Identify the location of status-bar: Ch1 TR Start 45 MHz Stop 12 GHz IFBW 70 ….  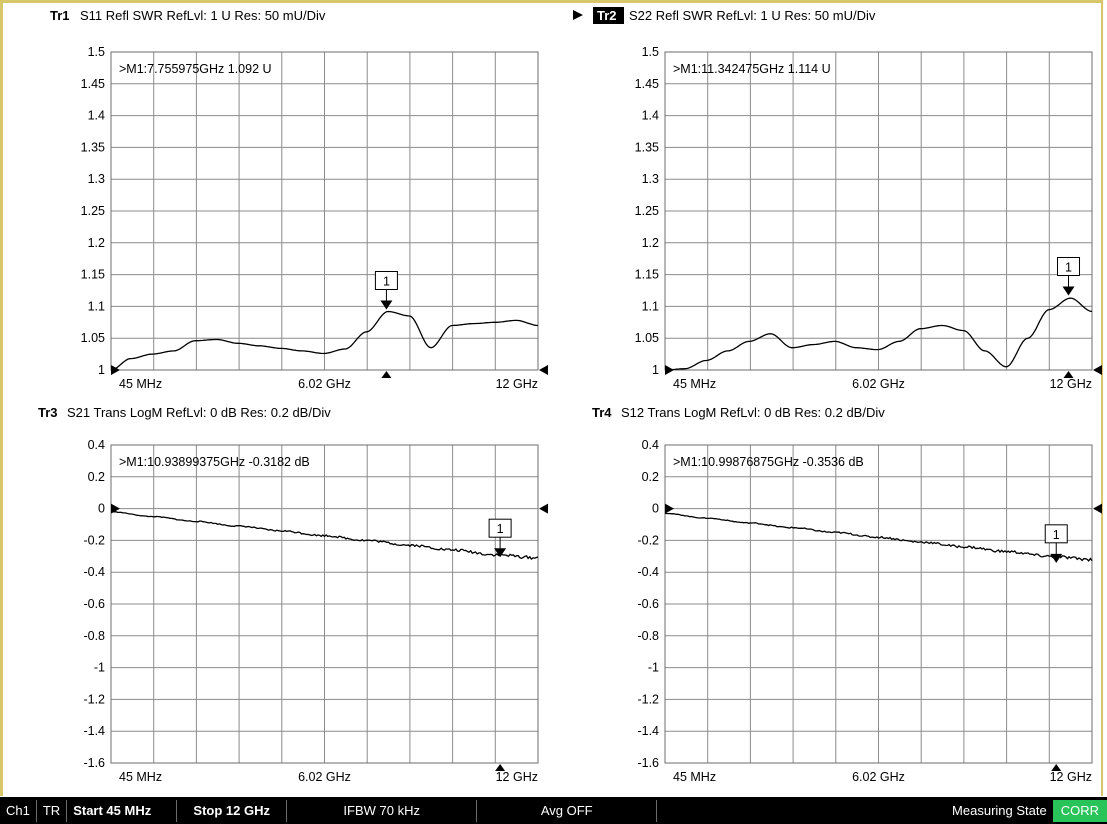
(553, 810).